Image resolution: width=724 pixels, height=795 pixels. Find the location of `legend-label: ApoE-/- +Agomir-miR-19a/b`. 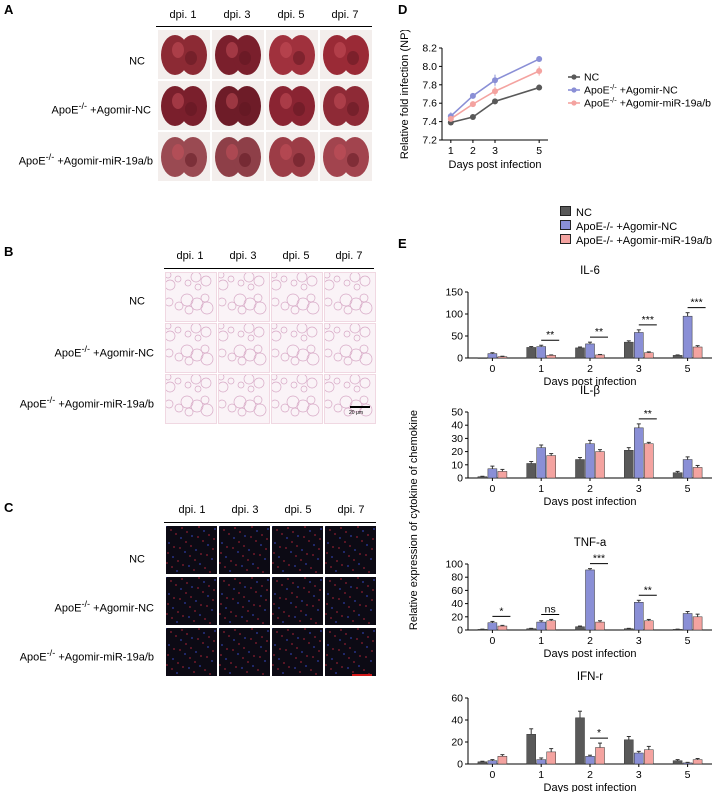

legend-label: ApoE-/- +Agomir-miR-19a/b is located at coordinates (647, 103).